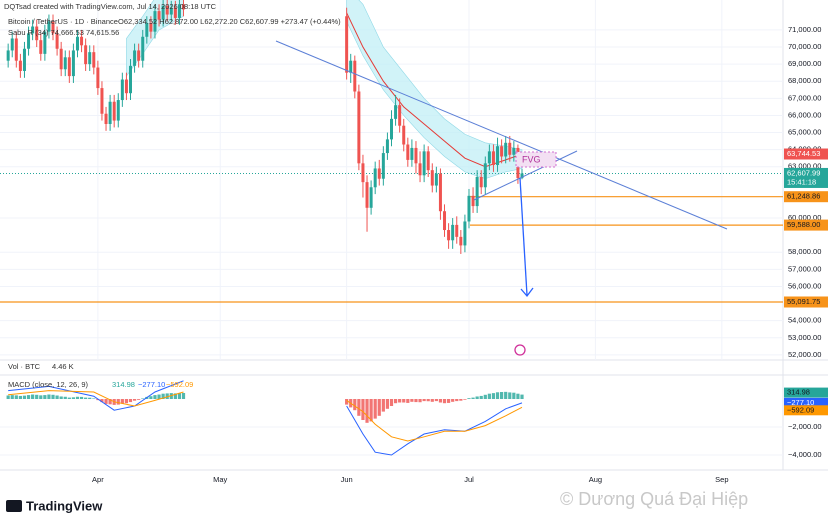  Describe the element at coordinates (151, 384) in the screenshot. I see `macd-legend-value: −277.10` at that location.